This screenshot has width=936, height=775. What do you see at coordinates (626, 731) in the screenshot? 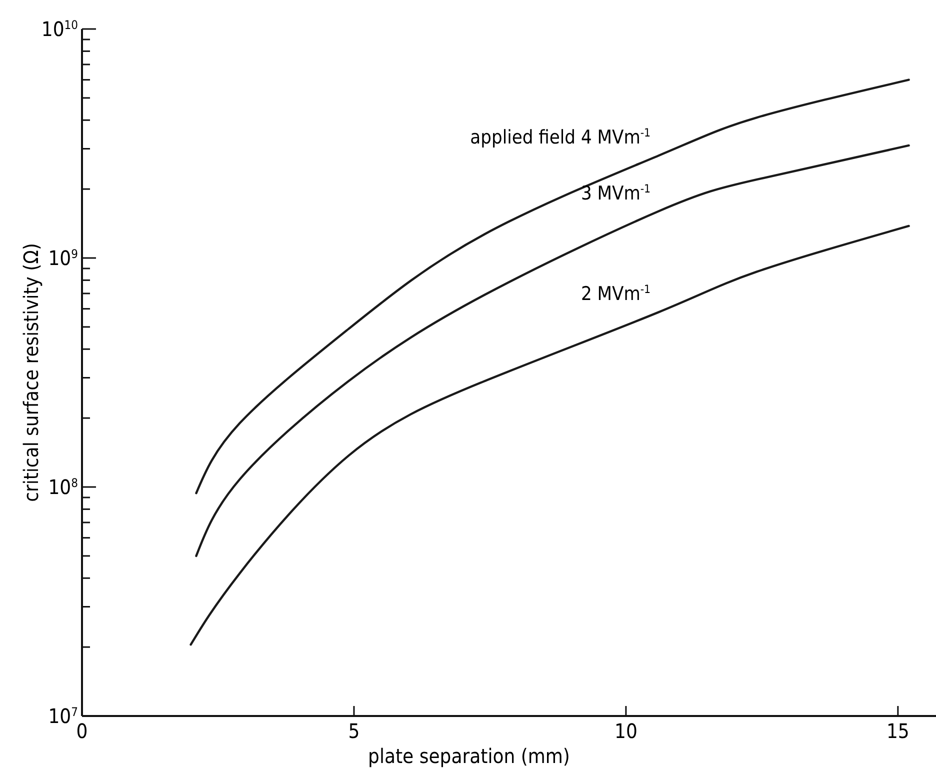
I see `x-tick-label: 10` at bounding box center [626, 731].